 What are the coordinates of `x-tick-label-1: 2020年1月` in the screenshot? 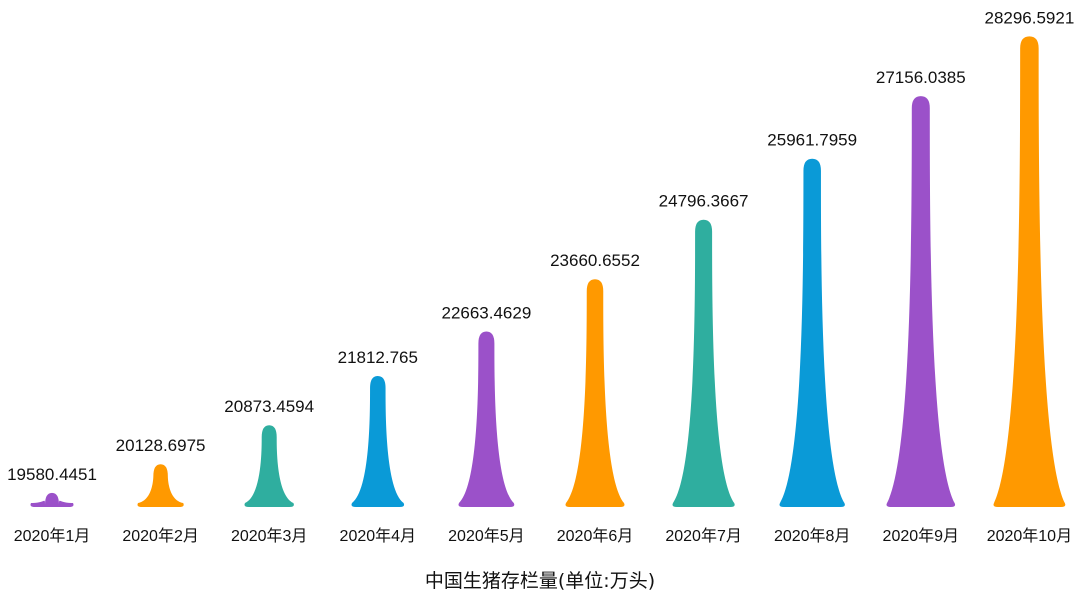 It's located at (52, 536).